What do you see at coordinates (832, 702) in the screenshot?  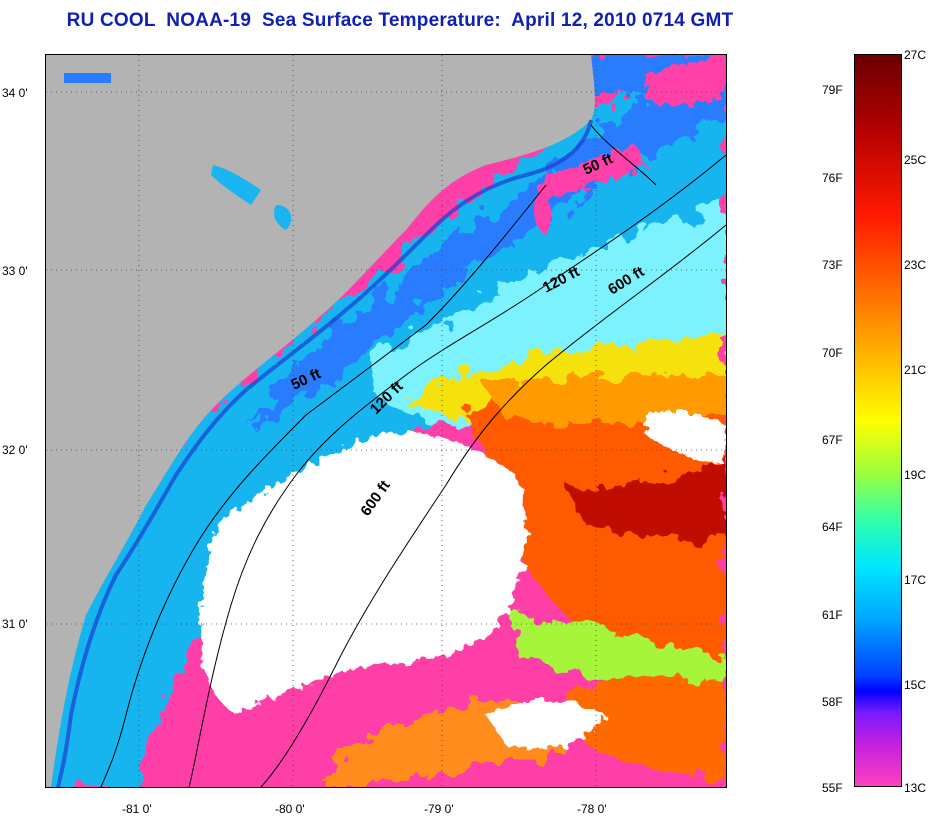 I see `colorbar-f-label: 58F` at bounding box center [832, 702].